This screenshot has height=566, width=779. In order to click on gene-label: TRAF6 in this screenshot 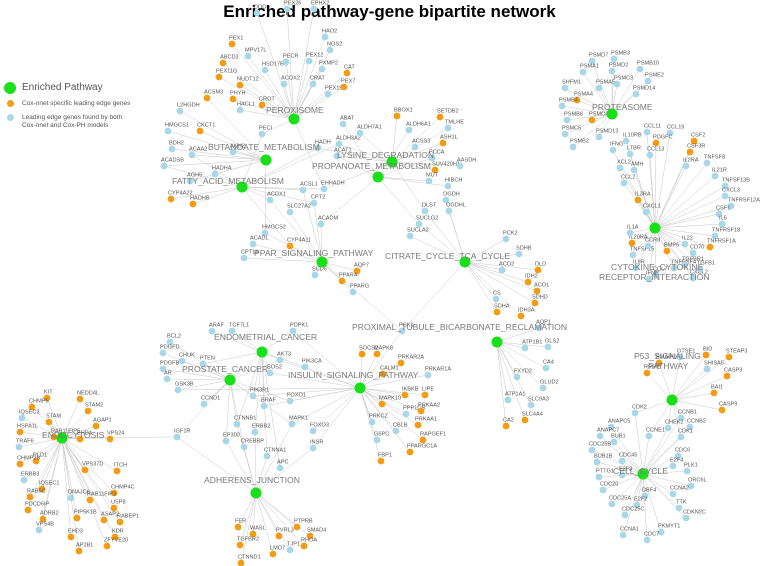, I will do `click(25, 442)`.